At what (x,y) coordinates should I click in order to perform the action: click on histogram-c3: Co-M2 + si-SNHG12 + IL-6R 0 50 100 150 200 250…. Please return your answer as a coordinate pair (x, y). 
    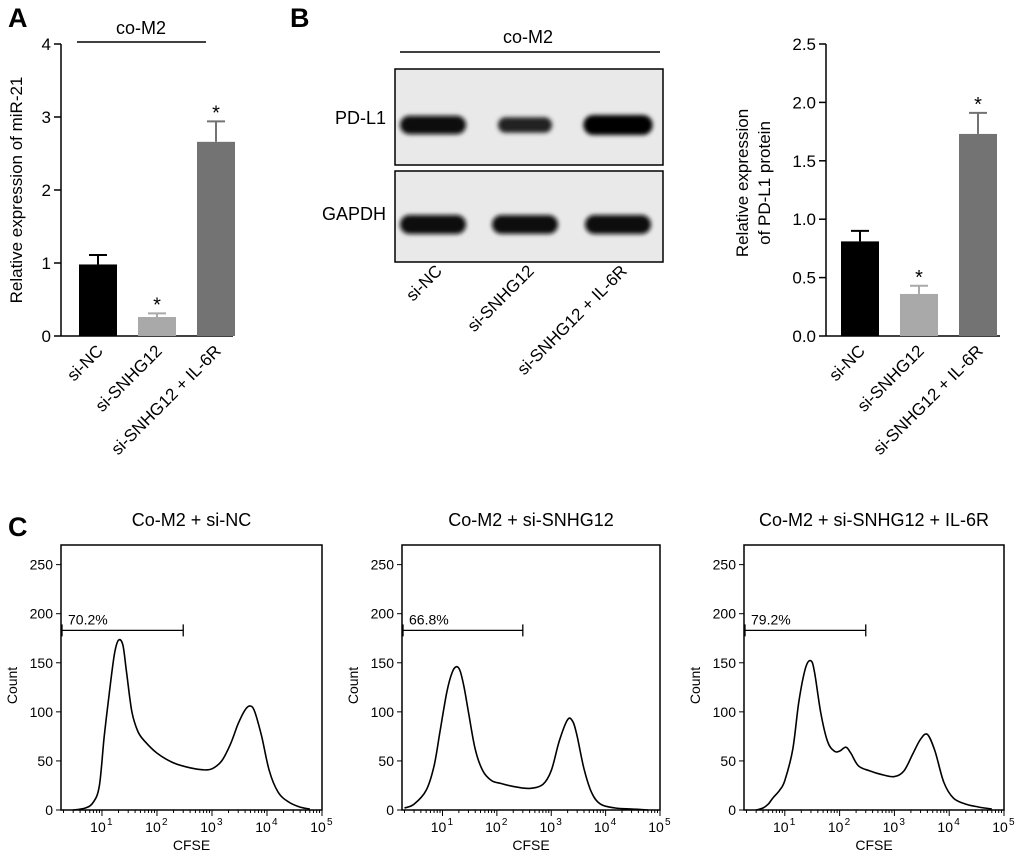
    Looking at the image, I should click on (851, 681).